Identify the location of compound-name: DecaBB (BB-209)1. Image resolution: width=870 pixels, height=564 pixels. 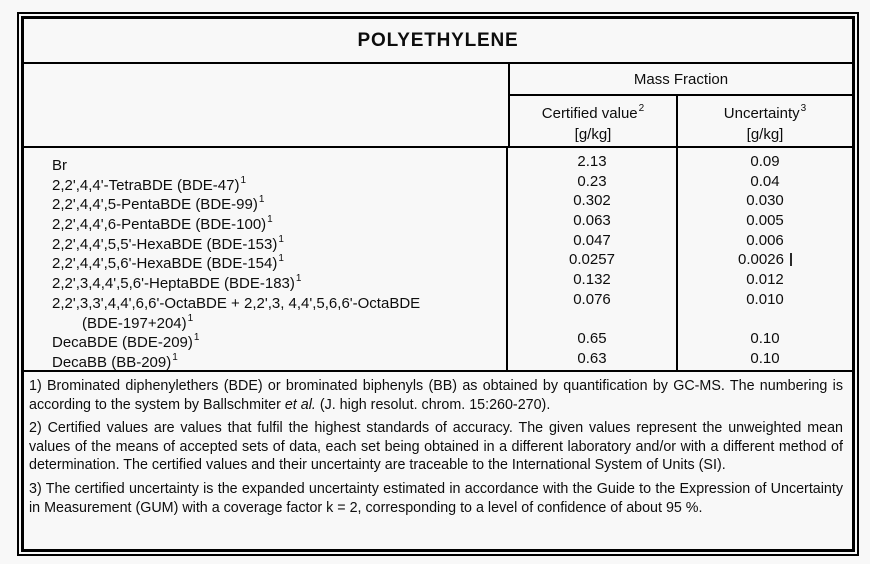
(115, 361).